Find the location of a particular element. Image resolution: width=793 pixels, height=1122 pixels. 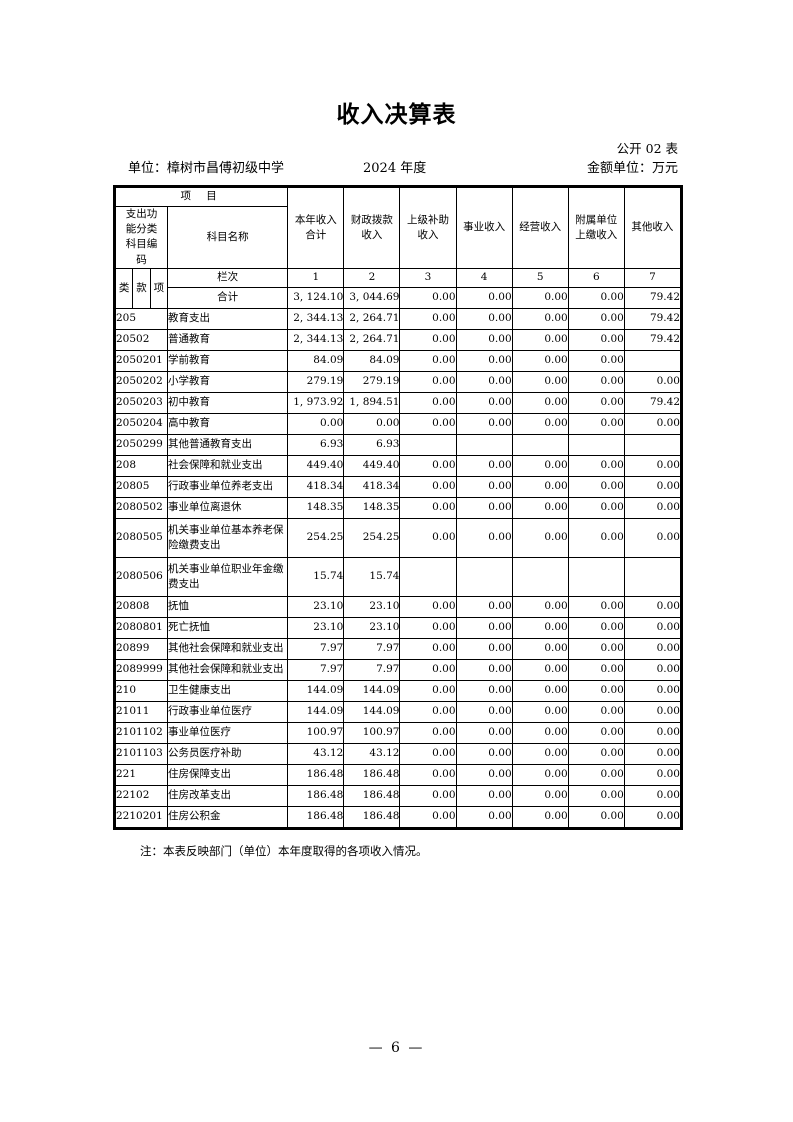

row-code: 2080502 is located at coordinates (141, 507).